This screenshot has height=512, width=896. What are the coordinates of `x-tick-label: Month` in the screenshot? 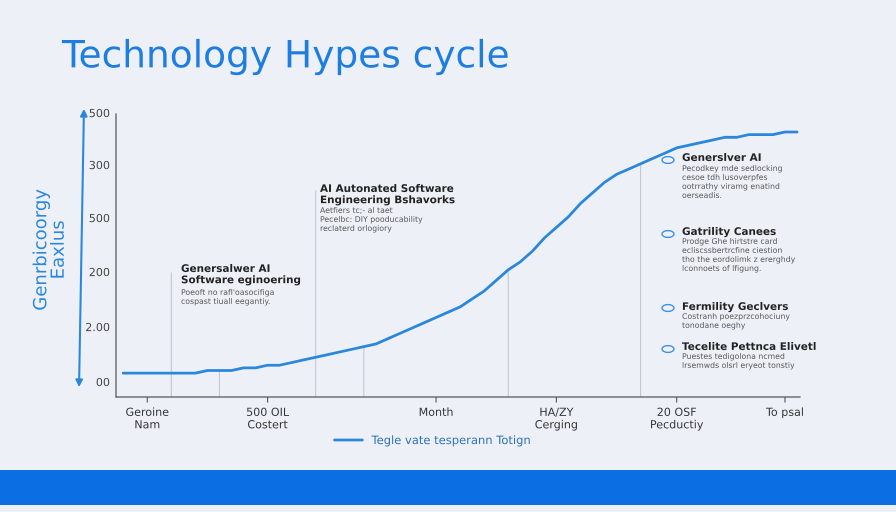 It's located at (436, 411).